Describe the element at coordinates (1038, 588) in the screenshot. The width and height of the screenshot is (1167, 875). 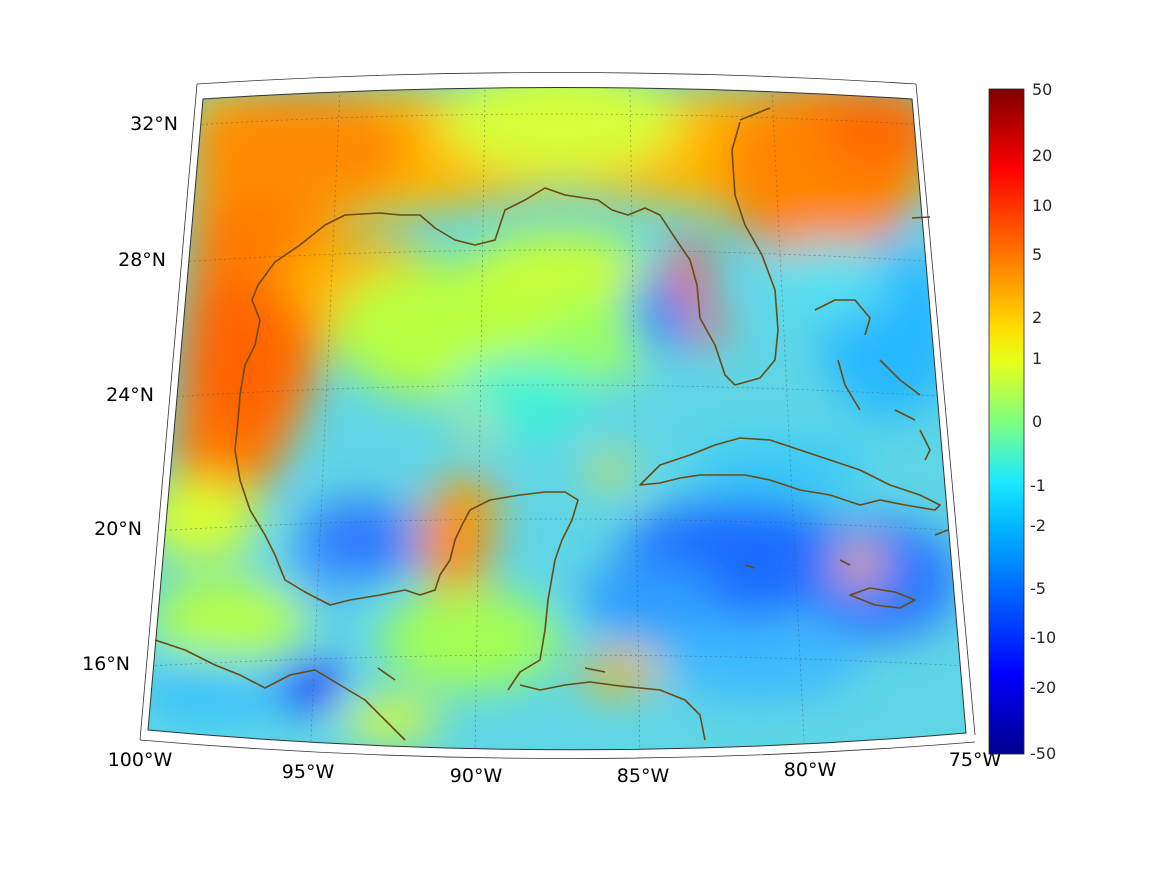
I see `colorbar-tick-label: -5` at that location.